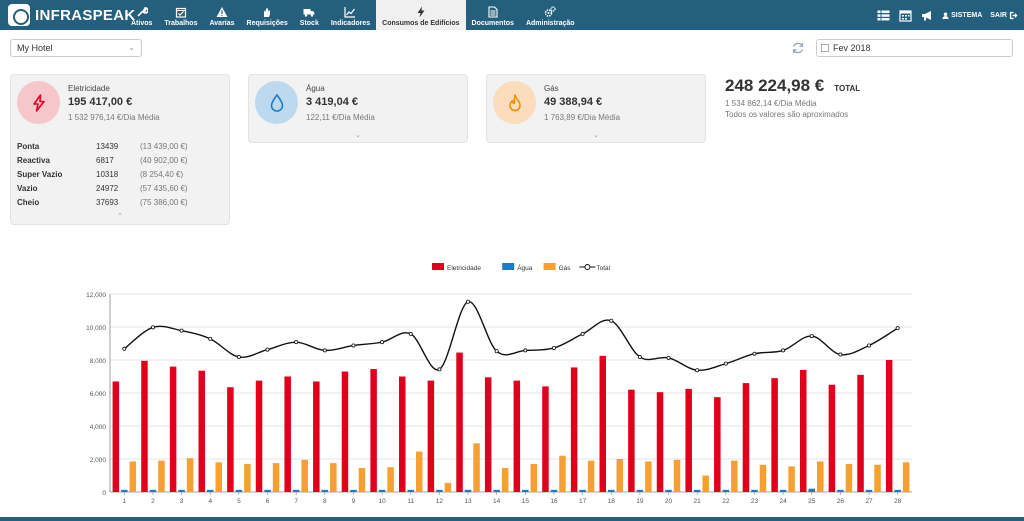  Describe the element at coordinates (354, 501) in the screenshot. I see `x-tick-label: 9` at that location.